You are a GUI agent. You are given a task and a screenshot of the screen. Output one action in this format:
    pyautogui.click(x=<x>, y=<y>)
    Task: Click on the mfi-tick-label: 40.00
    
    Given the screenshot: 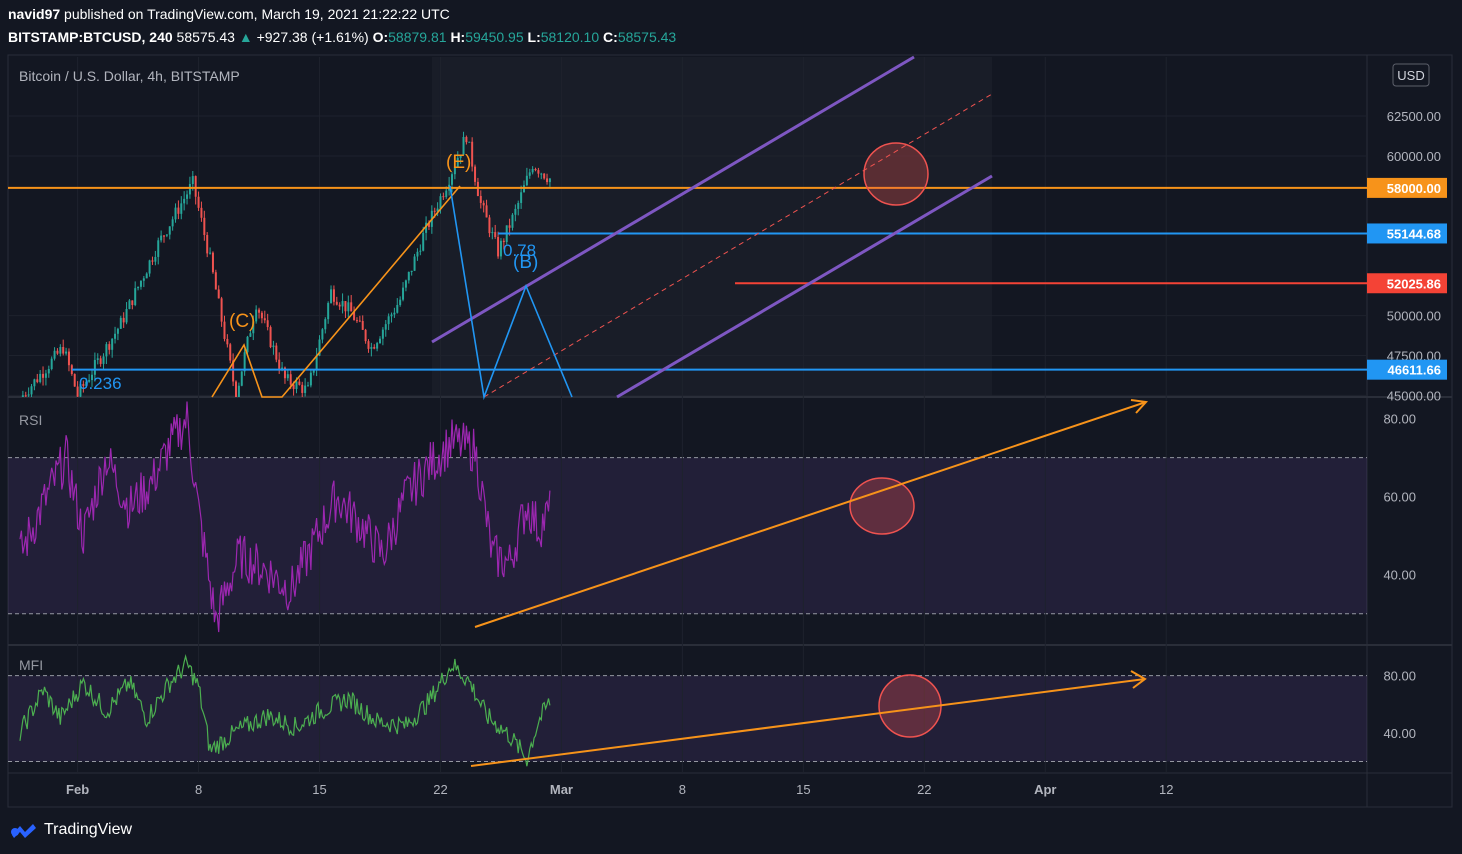 What is the action you would take?
    pyautogui.click(x=1399, y=733)
    